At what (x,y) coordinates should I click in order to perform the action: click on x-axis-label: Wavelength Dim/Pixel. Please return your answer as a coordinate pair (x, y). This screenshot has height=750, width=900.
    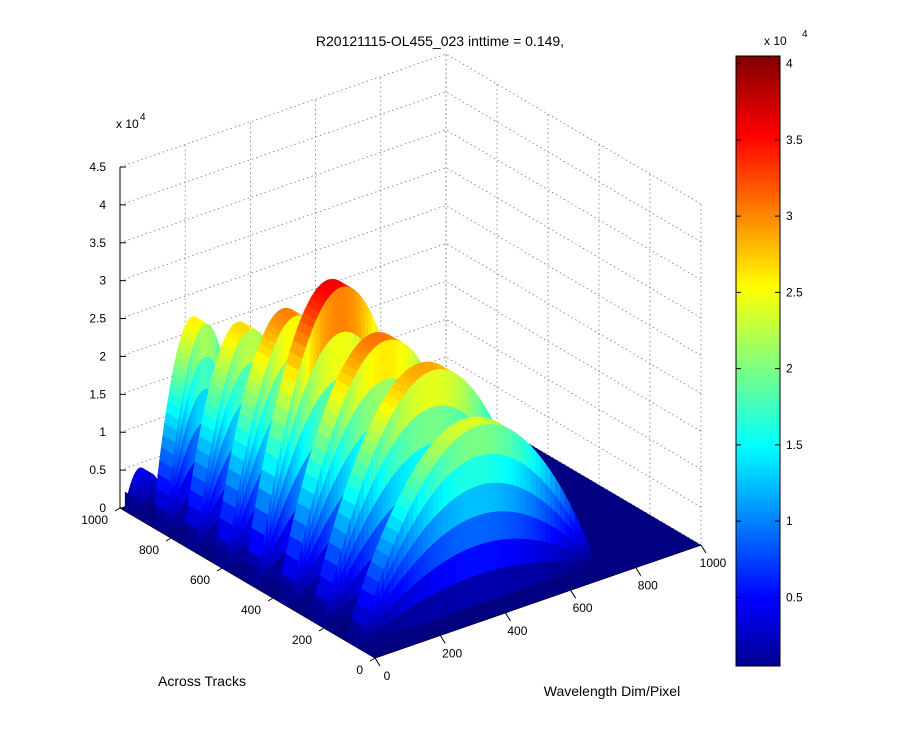
    Looking at the image, I should click on (612, 691).